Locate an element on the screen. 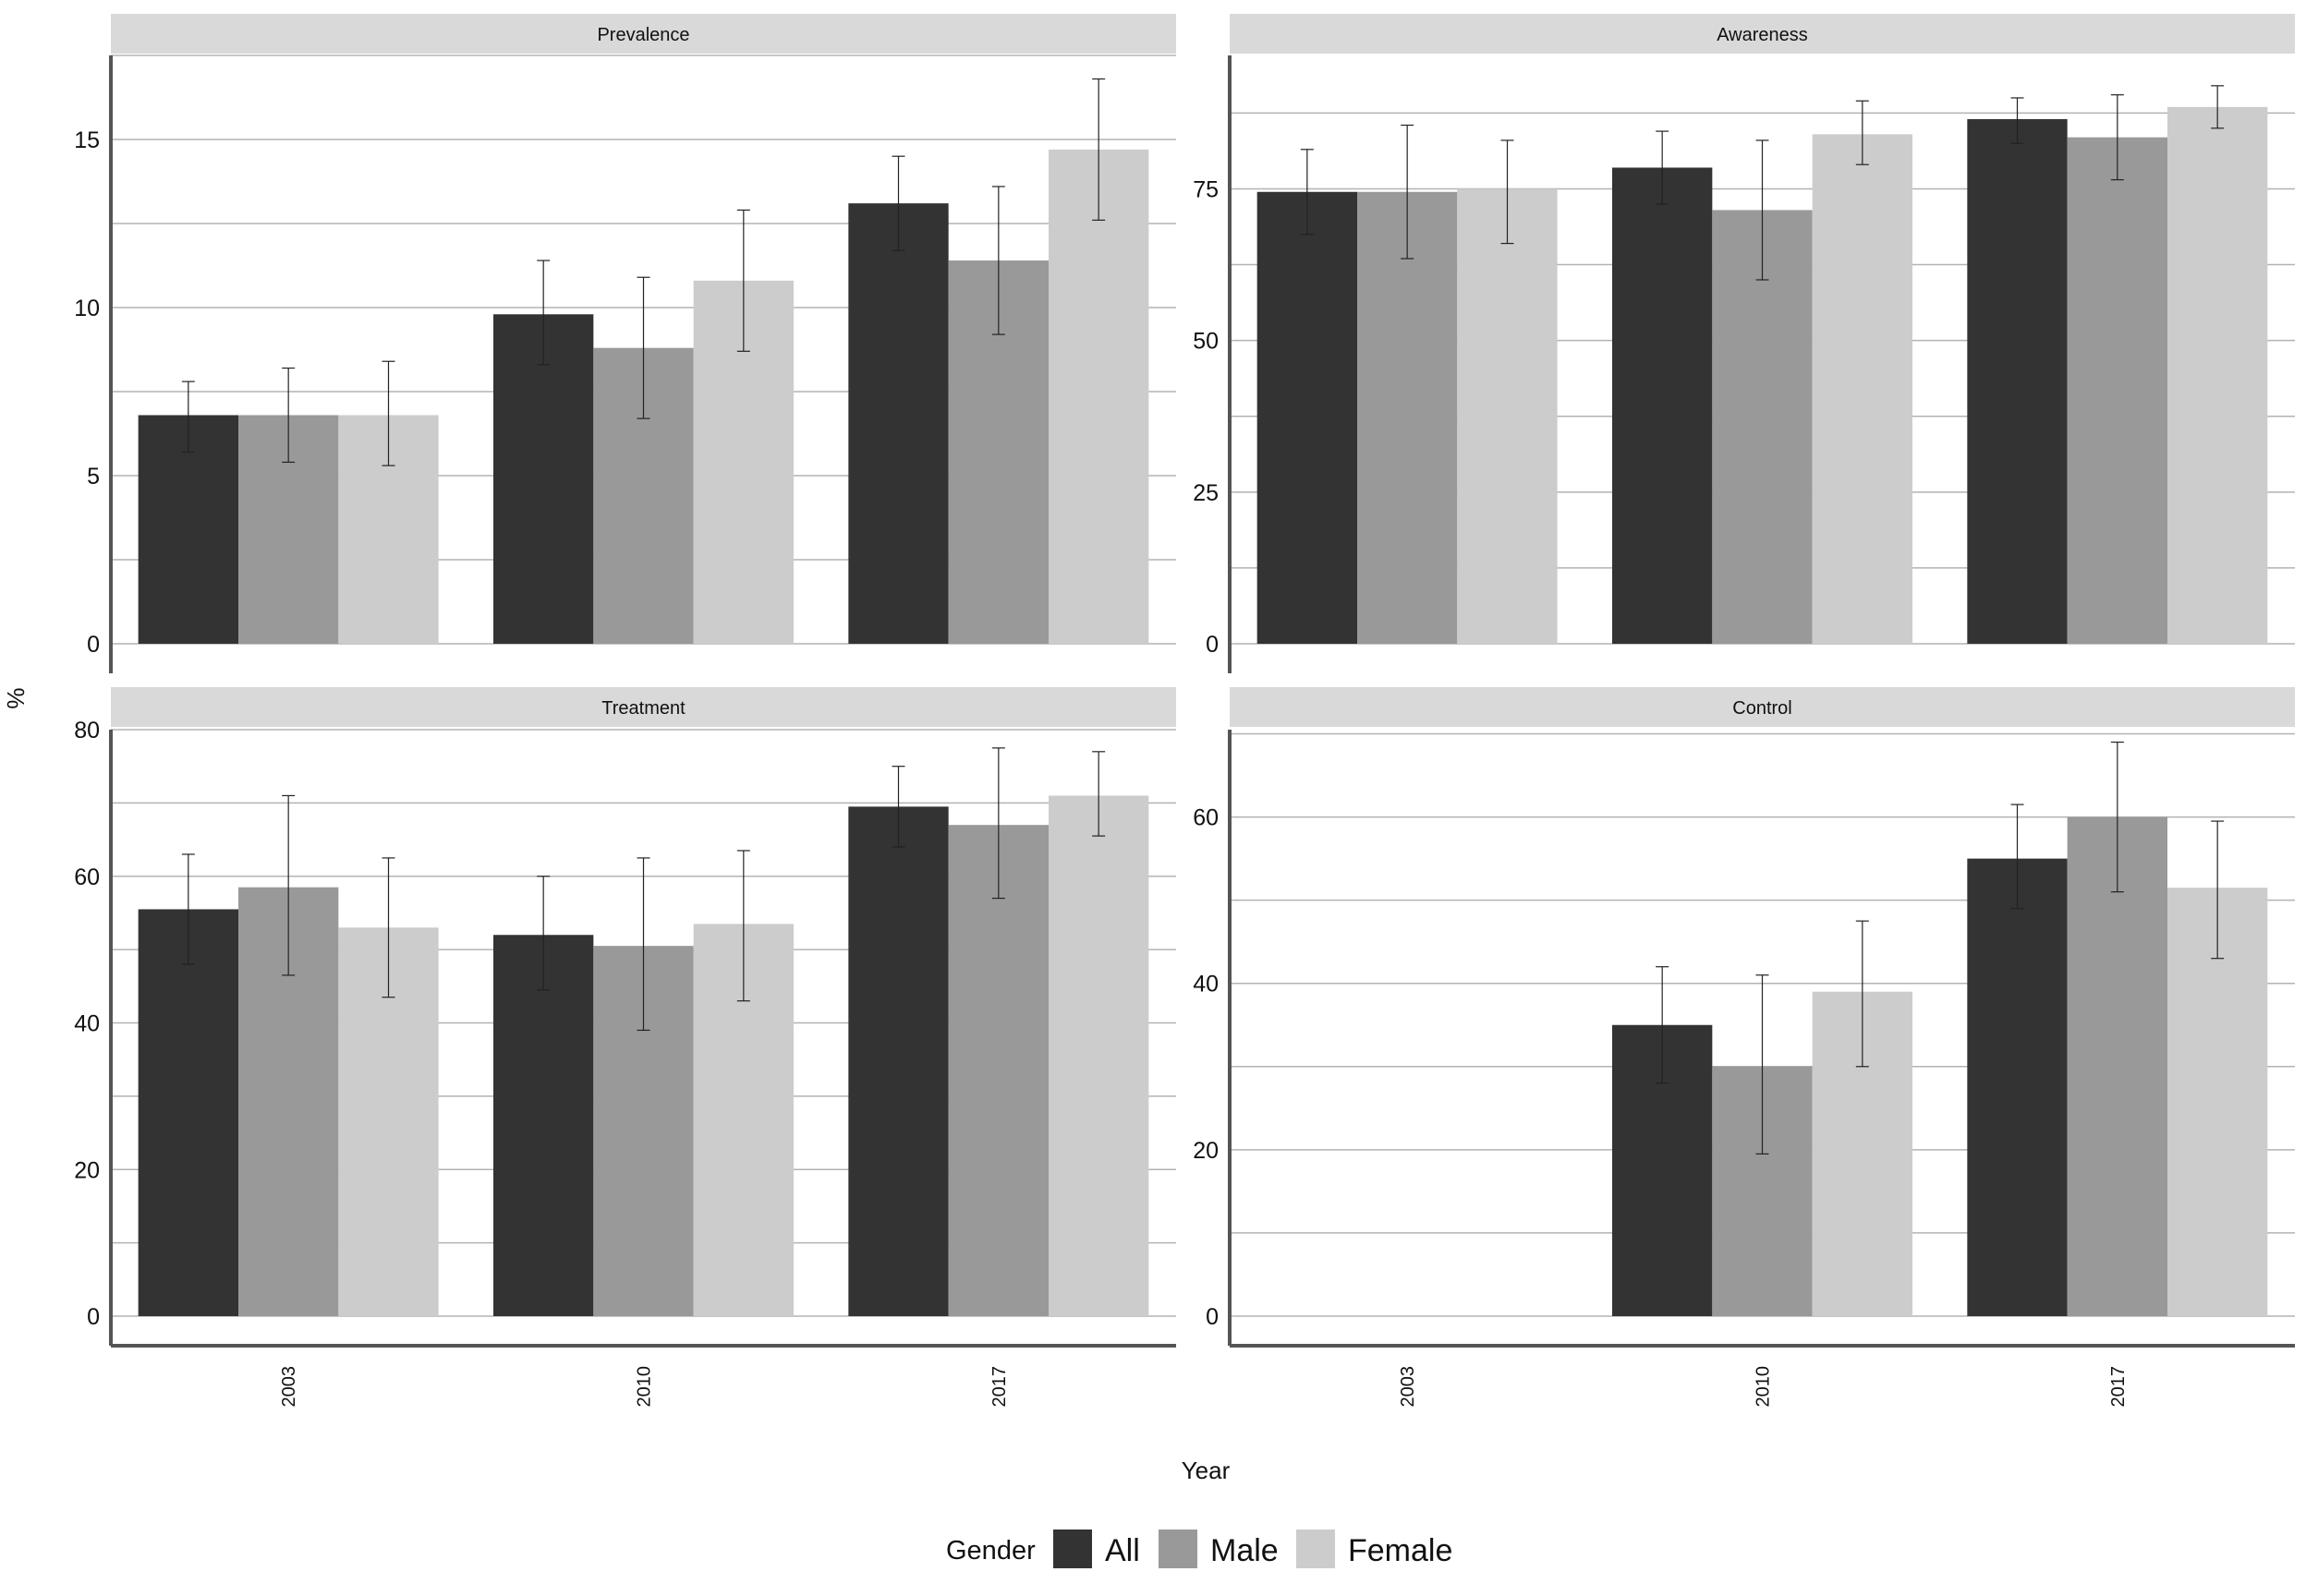  legend: Gender All Male Female is located at coordinates (1199, 1549).